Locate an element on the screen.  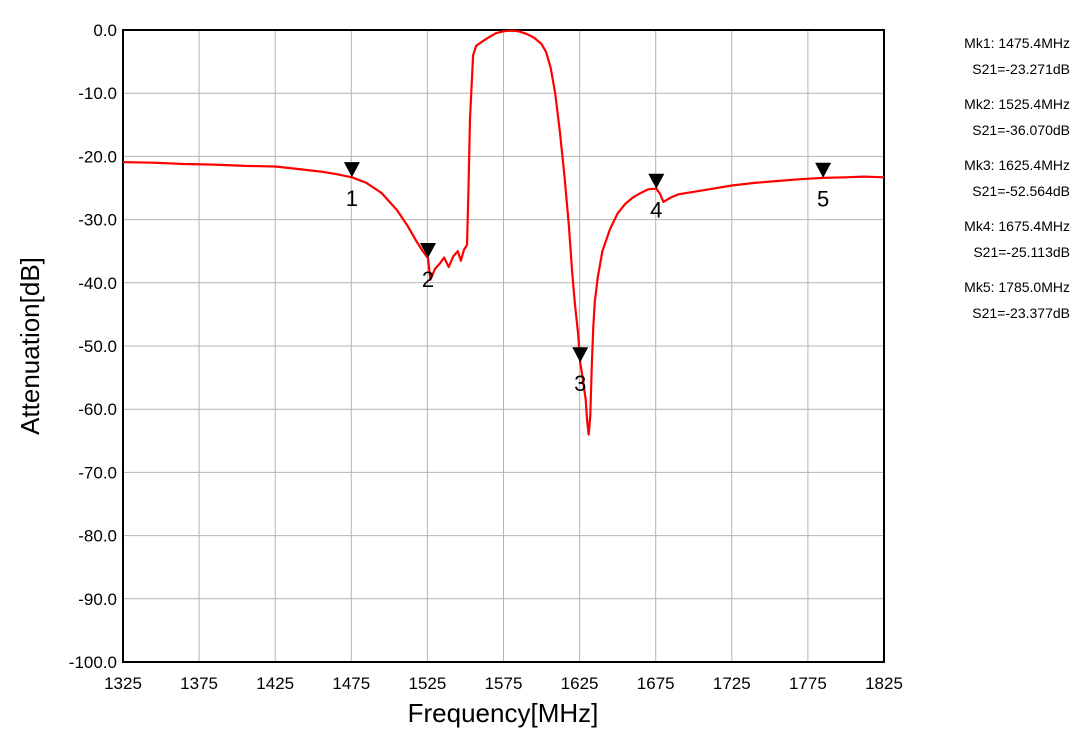
readout-frequency: Mk2: 1525.4MHz is located at coordinates (1017, 104).